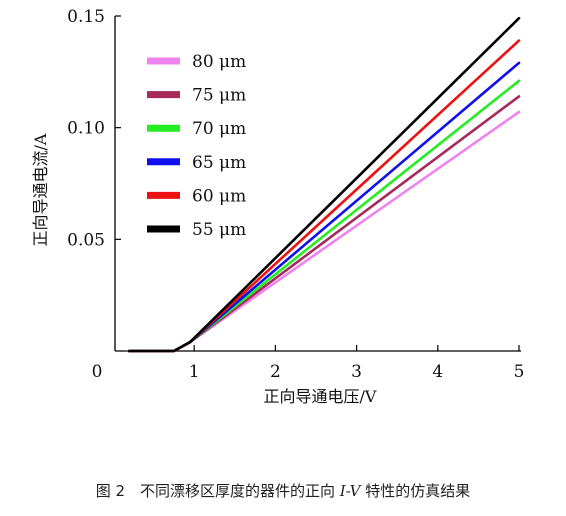  What do you see at coordinates (97, 372) in the screenshot?
I see `x-tick-label: 0` at bounding box center [97, 372].